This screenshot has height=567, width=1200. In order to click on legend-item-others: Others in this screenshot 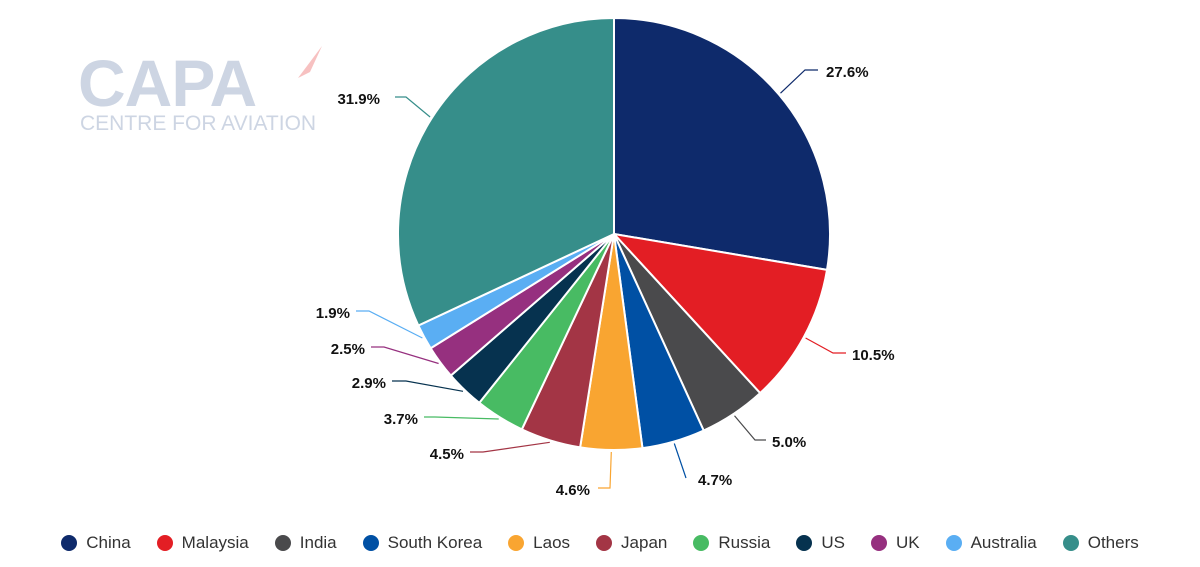, I will do `click(1100, 543)`.